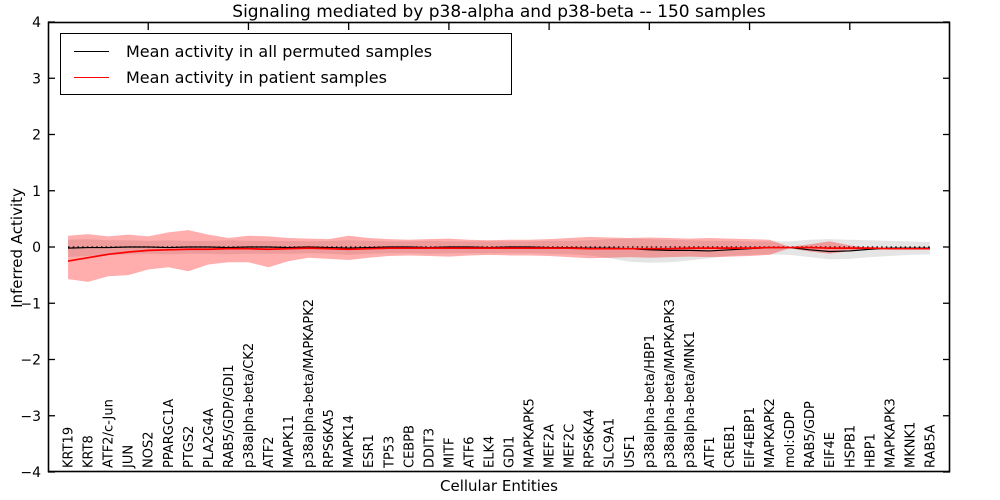 The width and height of the screenshot is (1000, 500). What do you see at coordinates (870, 450) in the screenshot?
I see `x-tick-label: HBP1` at bounding box center [870, 450].